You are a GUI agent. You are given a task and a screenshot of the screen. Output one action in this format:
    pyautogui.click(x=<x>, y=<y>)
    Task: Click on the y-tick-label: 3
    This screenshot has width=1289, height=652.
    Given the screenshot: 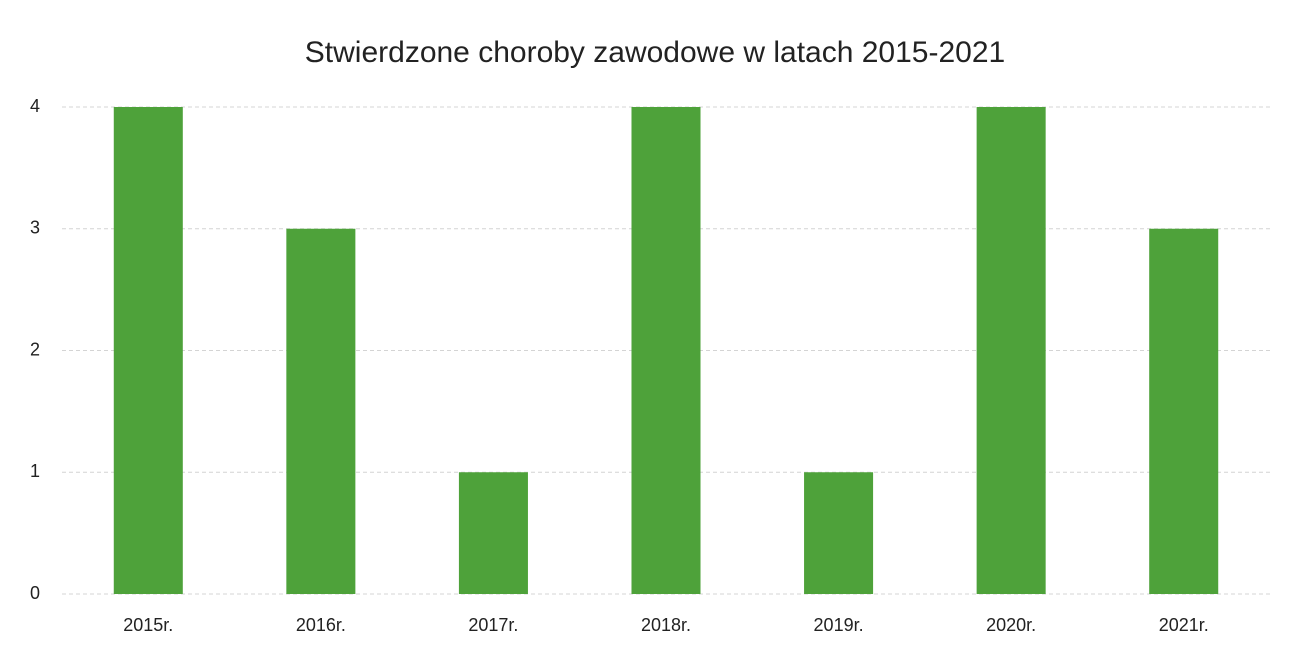 What is the action you would take?
    pyautogui.click(x=35, y=228)
    